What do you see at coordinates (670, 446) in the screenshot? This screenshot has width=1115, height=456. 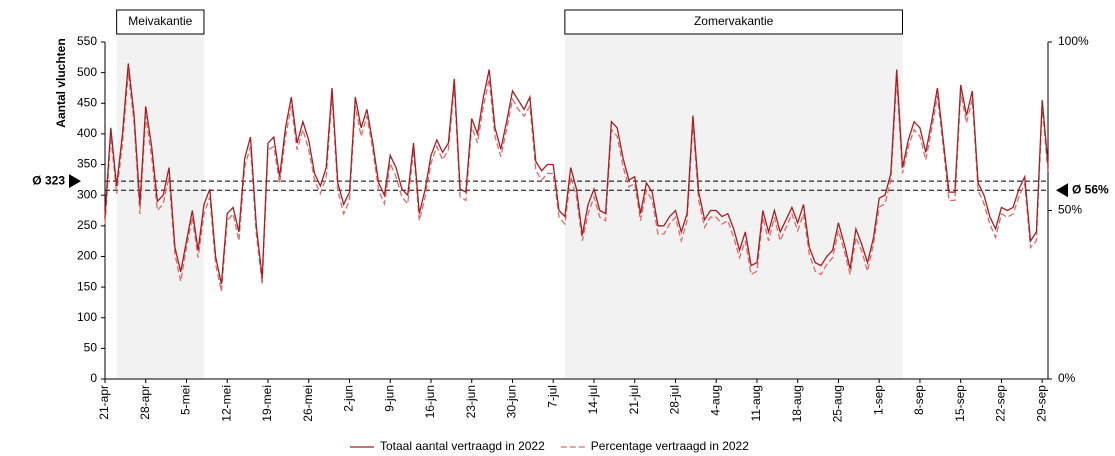 I see `legend-label: Percentage vertraagd in 2022` at bounding box center [670, 446].